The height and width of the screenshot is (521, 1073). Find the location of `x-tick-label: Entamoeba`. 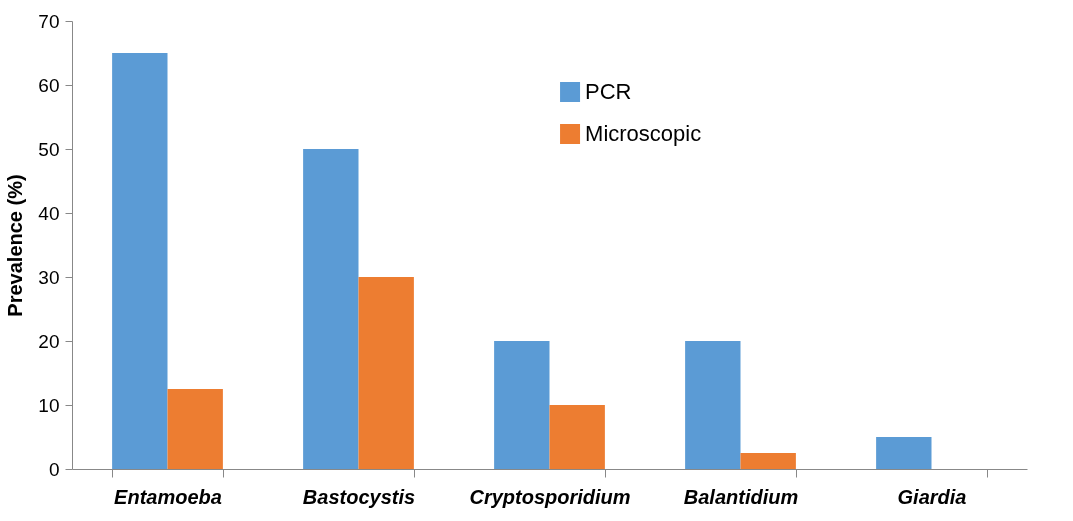

x-tick-label: Entamoeba is located at coordinates (168, 496).